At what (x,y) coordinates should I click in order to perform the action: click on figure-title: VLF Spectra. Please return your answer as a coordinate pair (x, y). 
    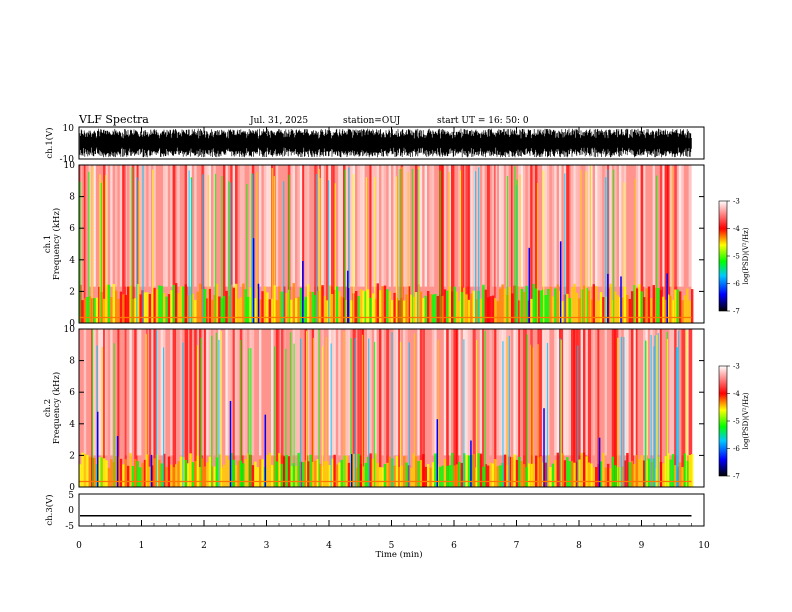
    Looking at the image, I should click on (113, 119).